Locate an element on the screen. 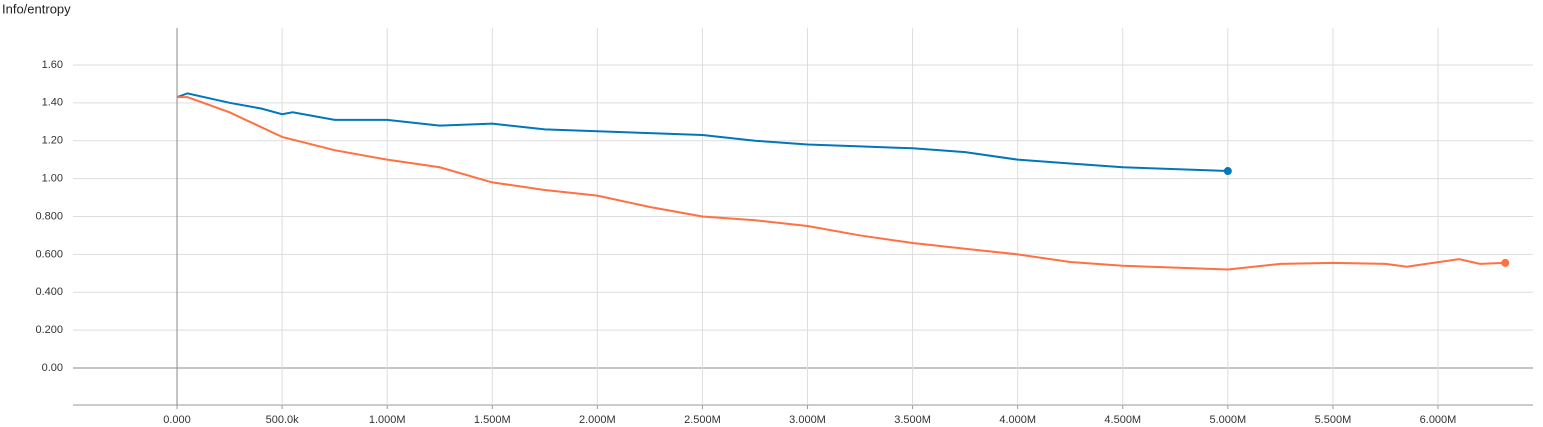 The image size is (1543, 427). x-tick-label: 500.0k is located at coordinates (283, 420).